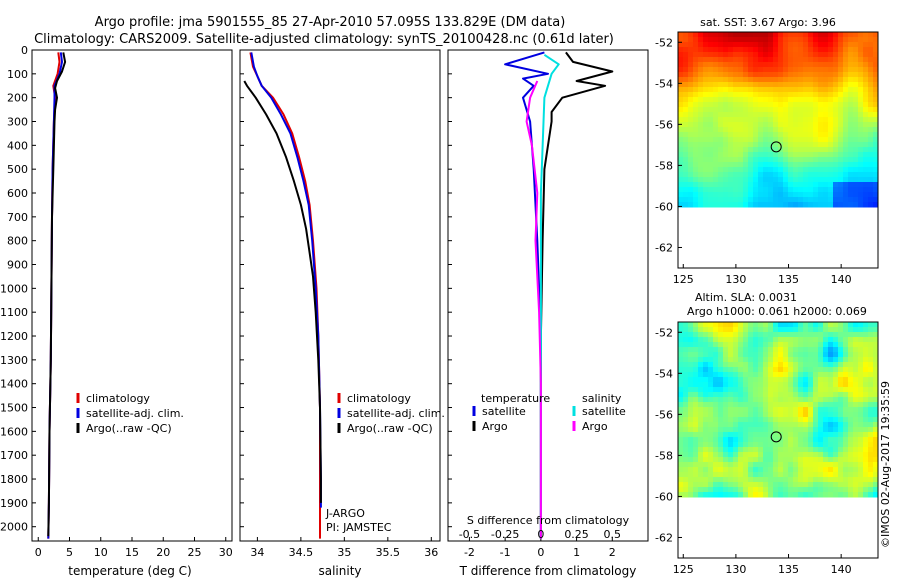 The image size is (900, 580). I want to click on sst-map-title: sat. SST: 3.67 Argo: 3.96, so click(768, 22).